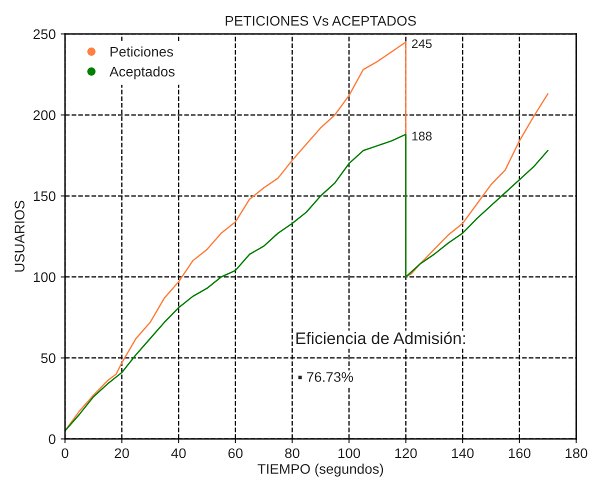 The height and width of the screenshot is (485, 591). Describe the element at coordinates (519, 453) in the screenshot. I see `x-tick-label: 160` at that location.